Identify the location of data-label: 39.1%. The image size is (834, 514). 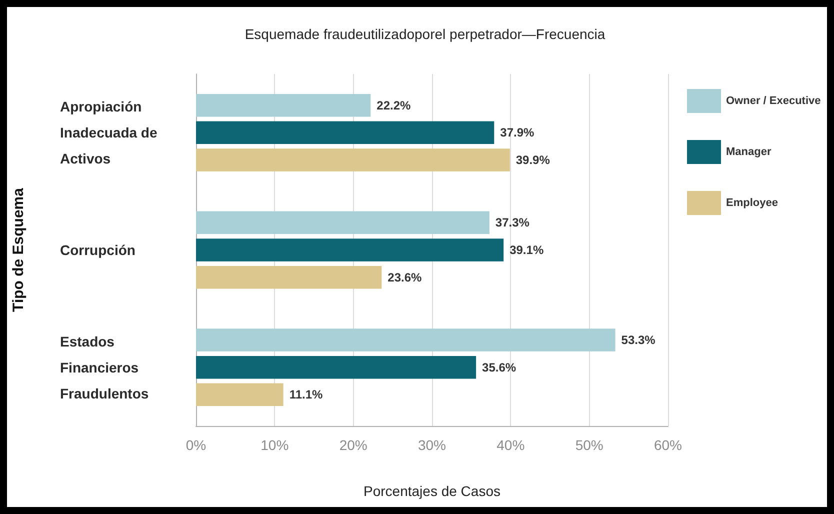
(527, 250).